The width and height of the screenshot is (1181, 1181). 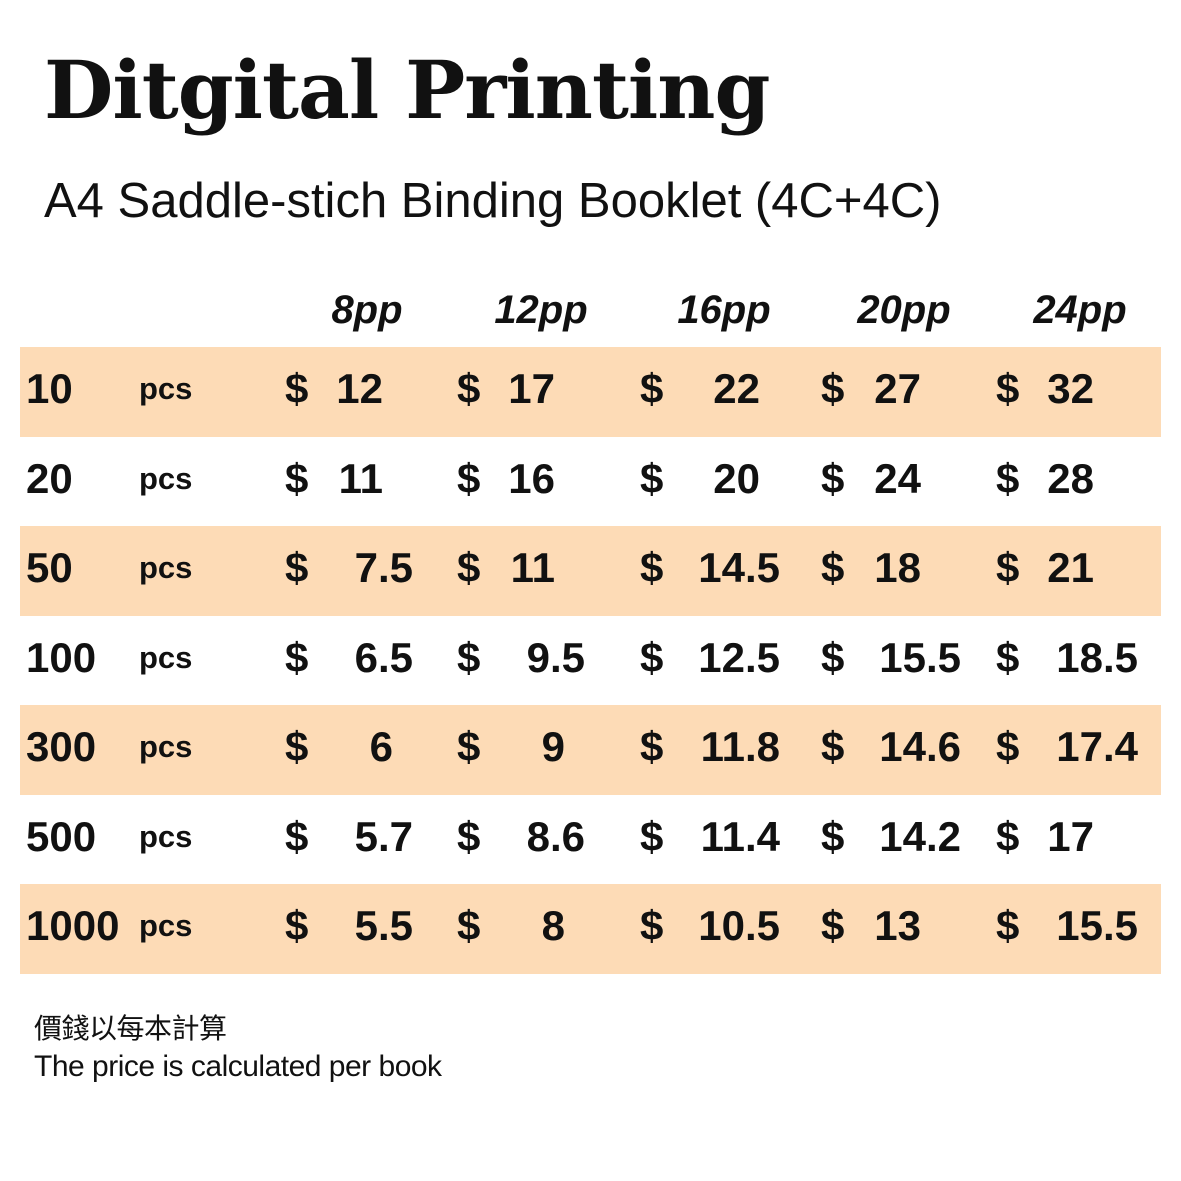 What do you see at coordinates (553, 925) in the screenshot?
I see `price-value: 8` at bounding box center [553, 925].